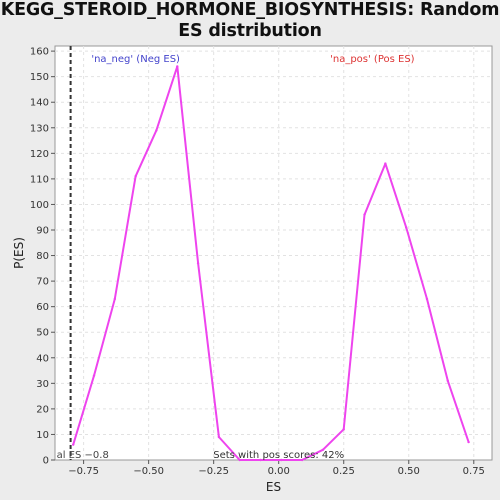  What do you see at coordinates (42, 384) in the screenshot?
I see `y-tick-label: 30` at bounding box center [42, 384].